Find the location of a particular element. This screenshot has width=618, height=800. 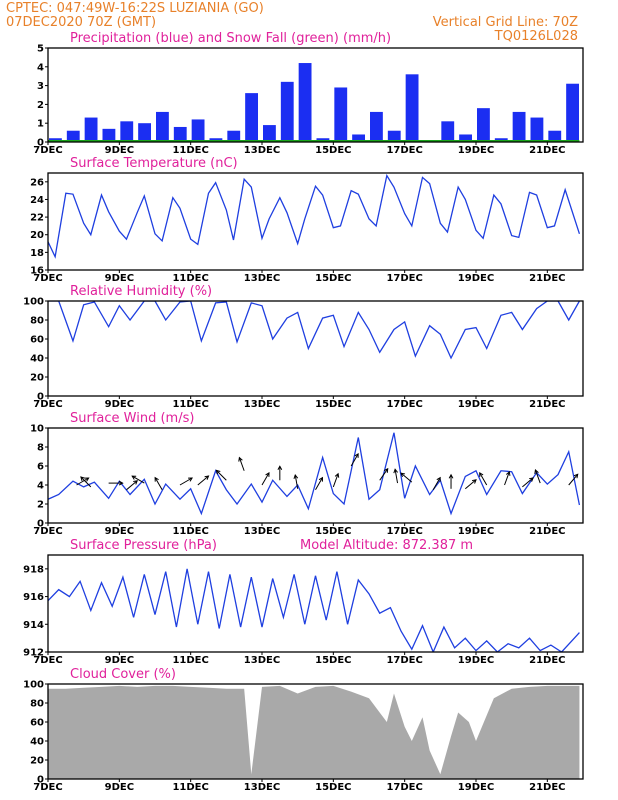

y-tick-label: 16 is located at coordinates (37, 271).